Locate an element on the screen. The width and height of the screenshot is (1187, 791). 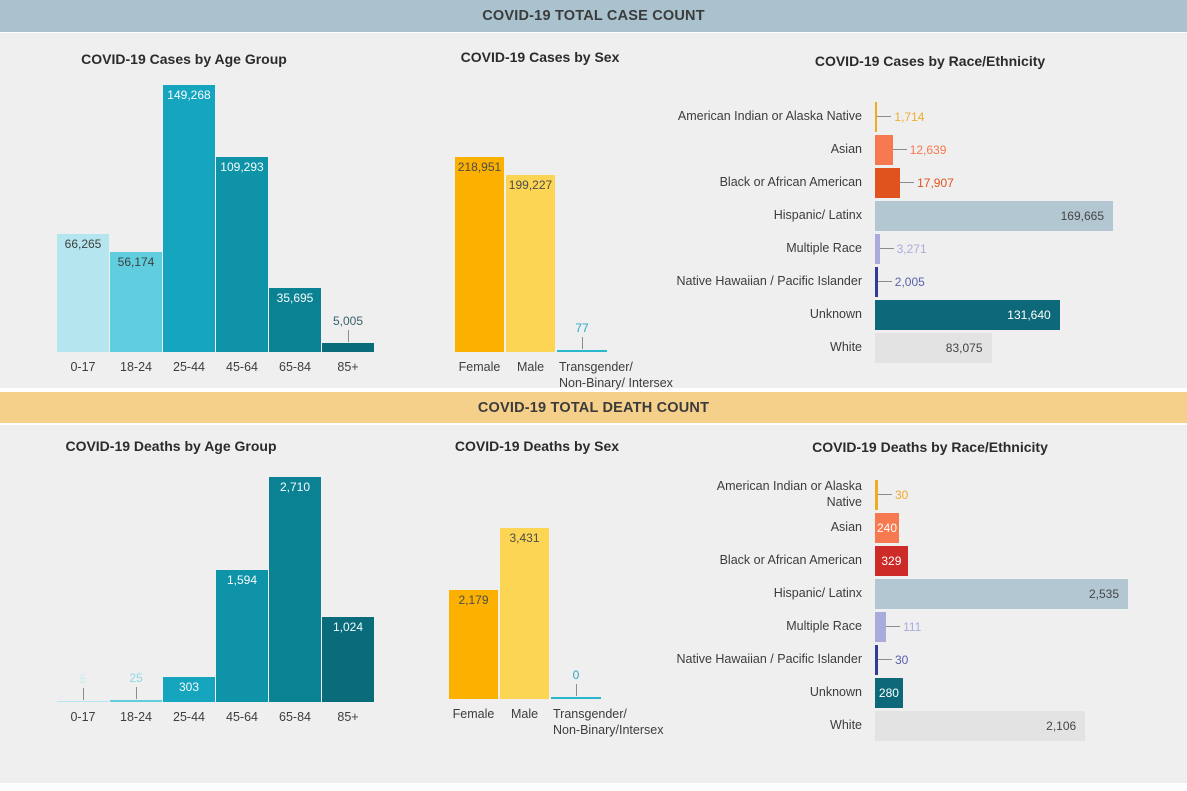
race-row-unknown: Unknown 131,640 is located at coordinates (879, 314).